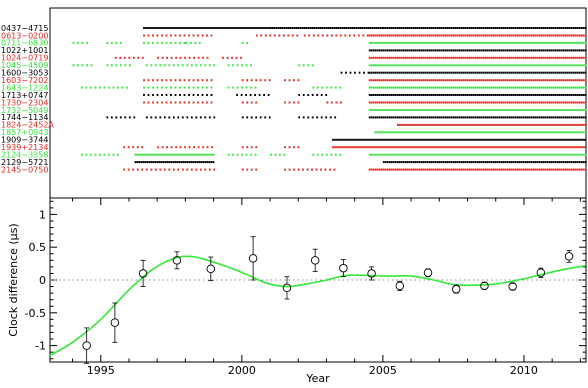 This screenshot has width=588, height=388. I want to click on data-point, so click(569, 256).